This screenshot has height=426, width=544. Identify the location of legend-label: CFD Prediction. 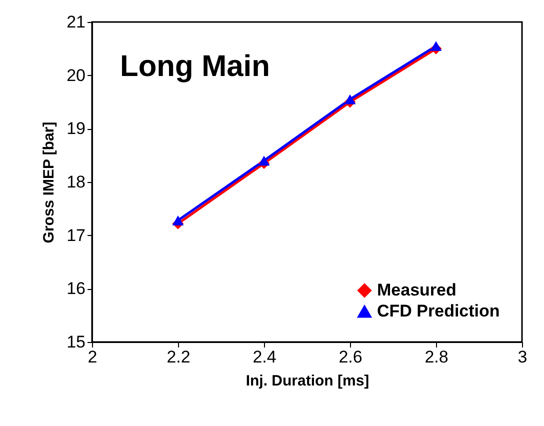
(438, 311).